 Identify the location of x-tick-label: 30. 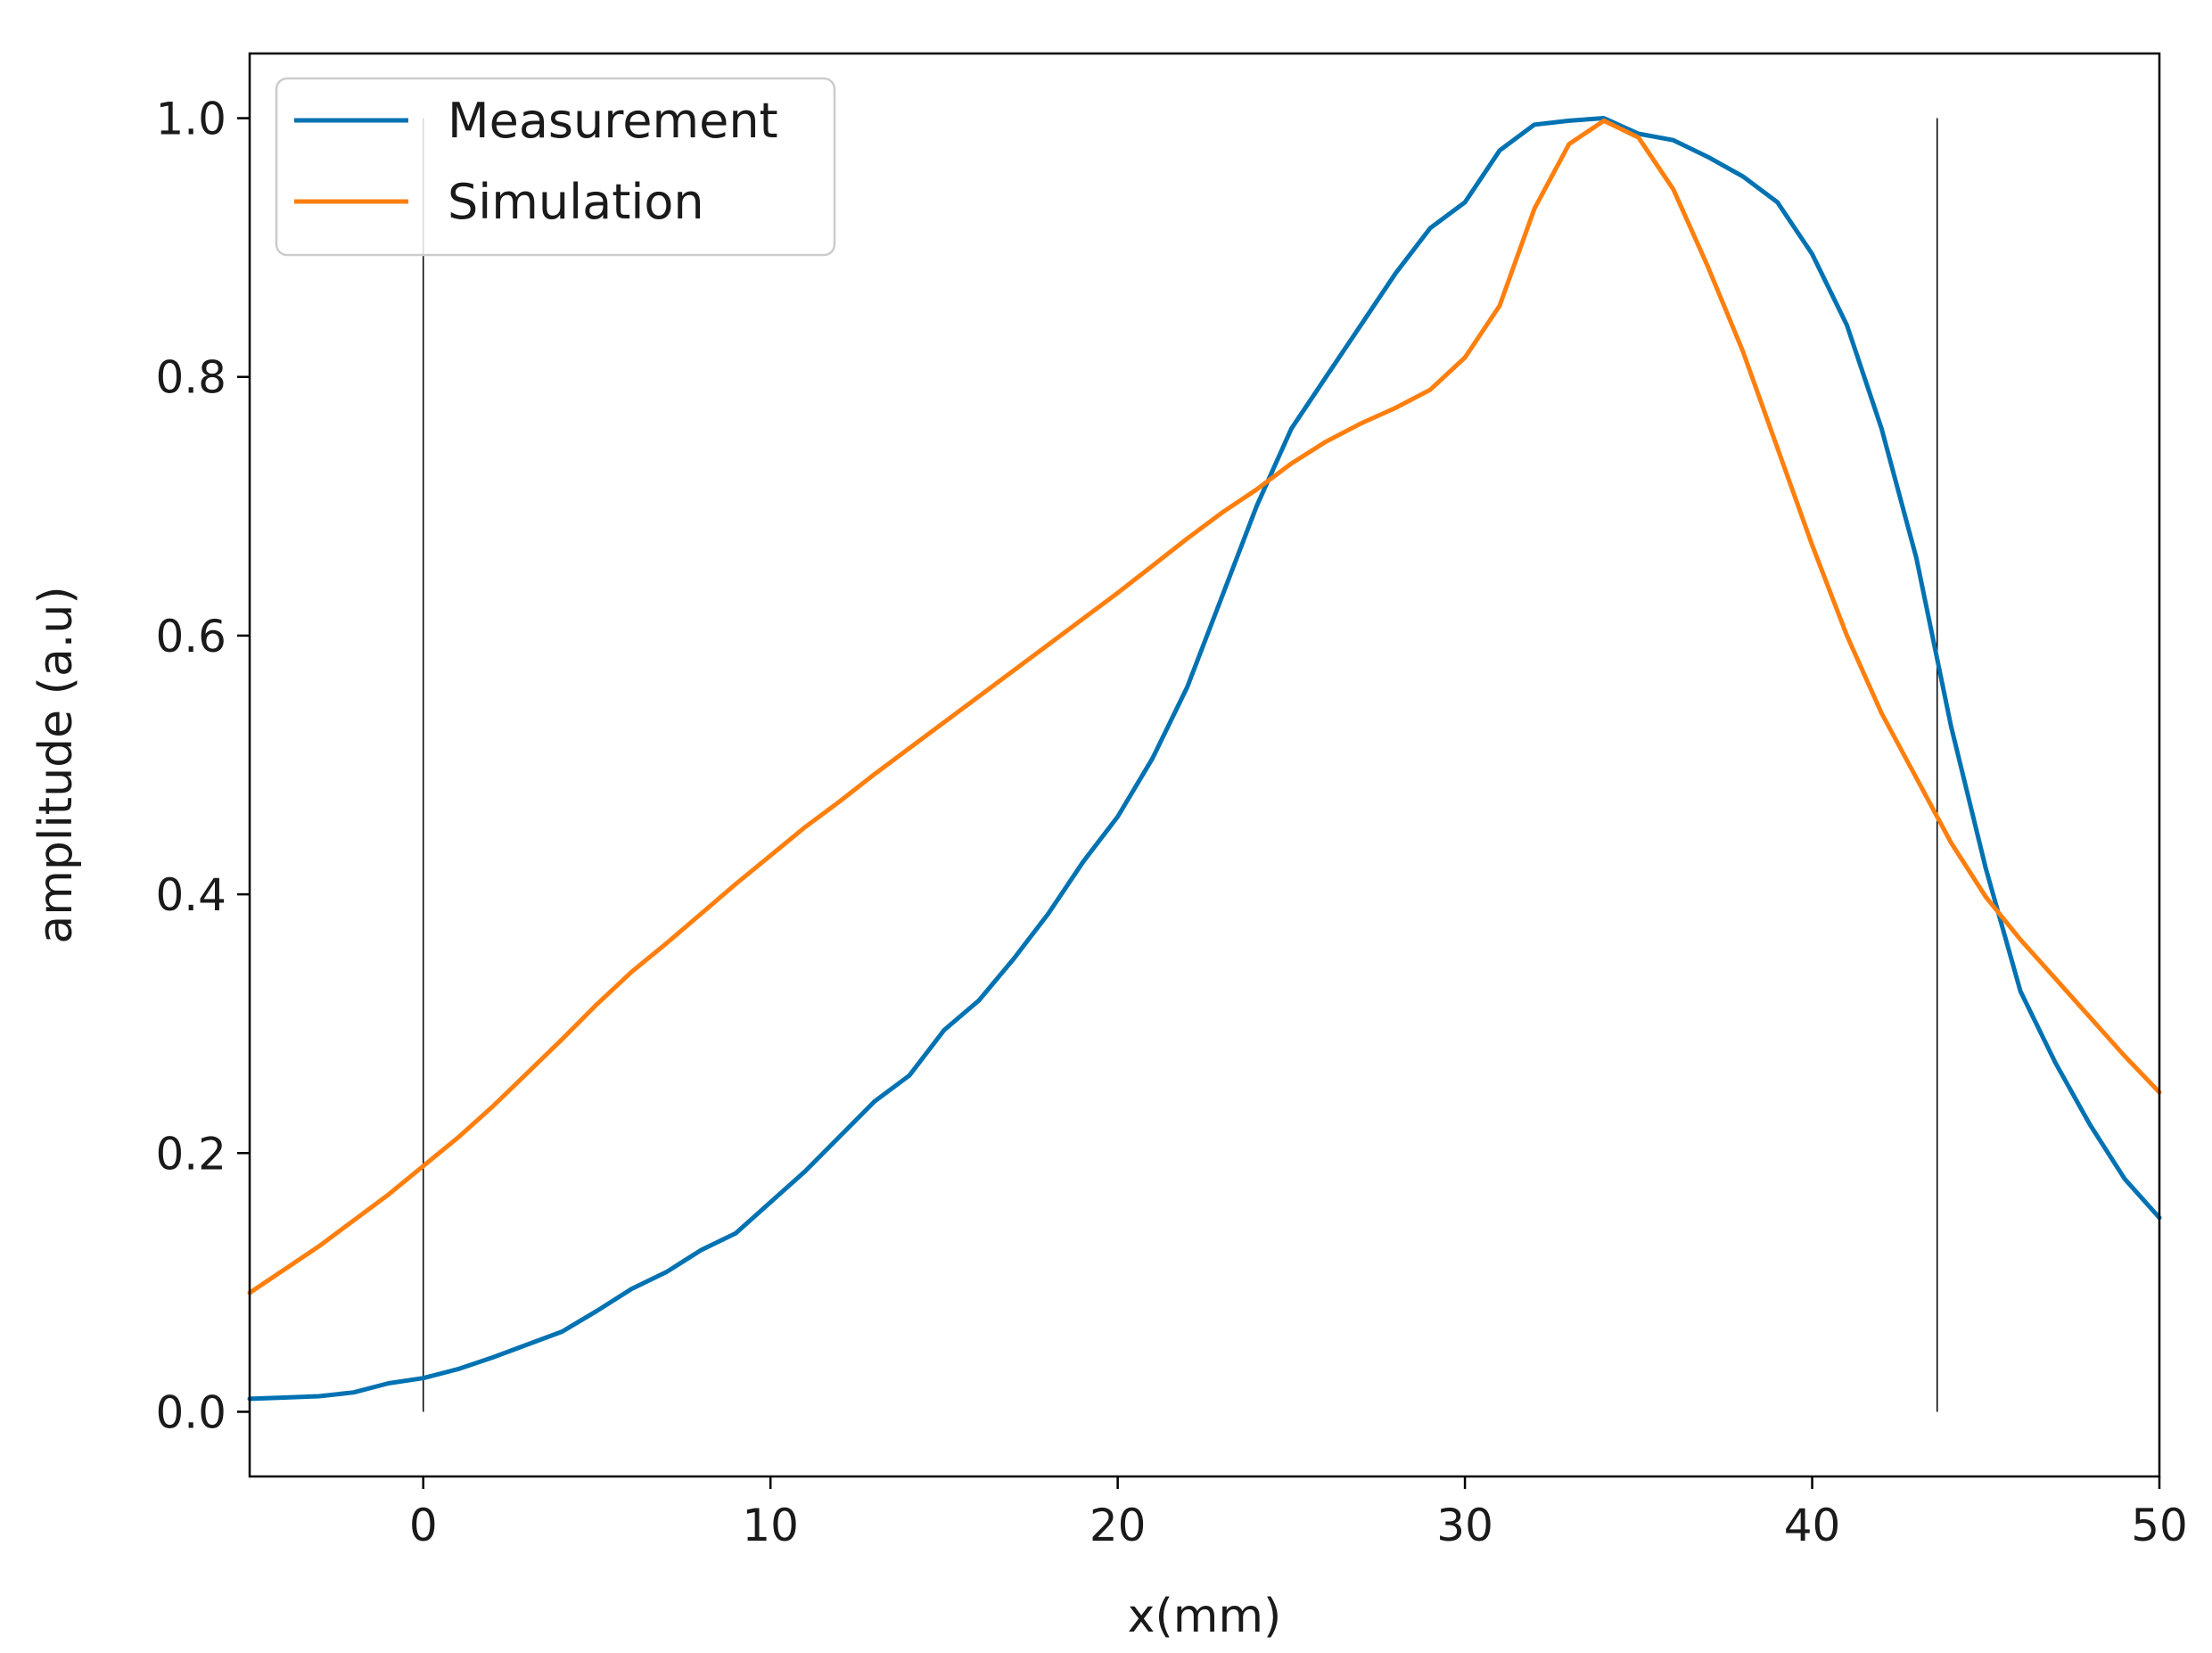
(1464, 1526).